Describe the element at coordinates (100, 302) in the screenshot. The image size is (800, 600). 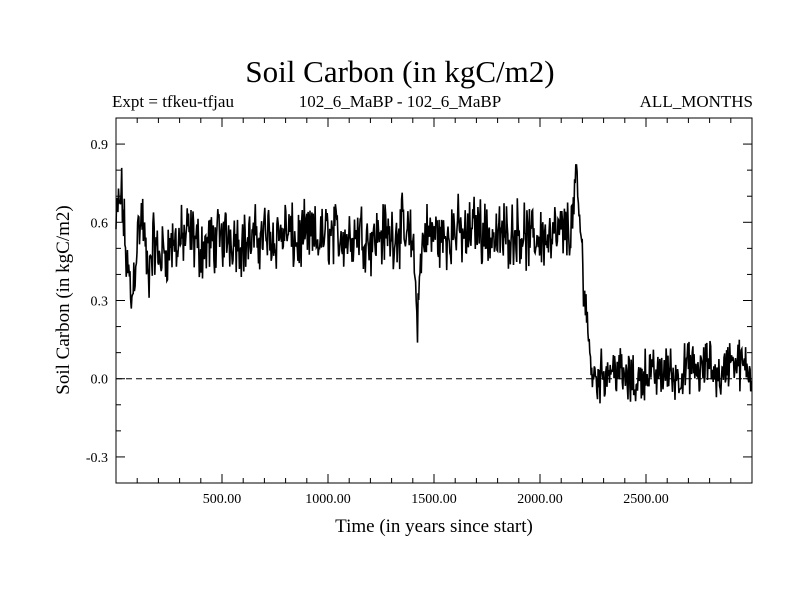
I see `y-tick-label: 0.3` at that location.